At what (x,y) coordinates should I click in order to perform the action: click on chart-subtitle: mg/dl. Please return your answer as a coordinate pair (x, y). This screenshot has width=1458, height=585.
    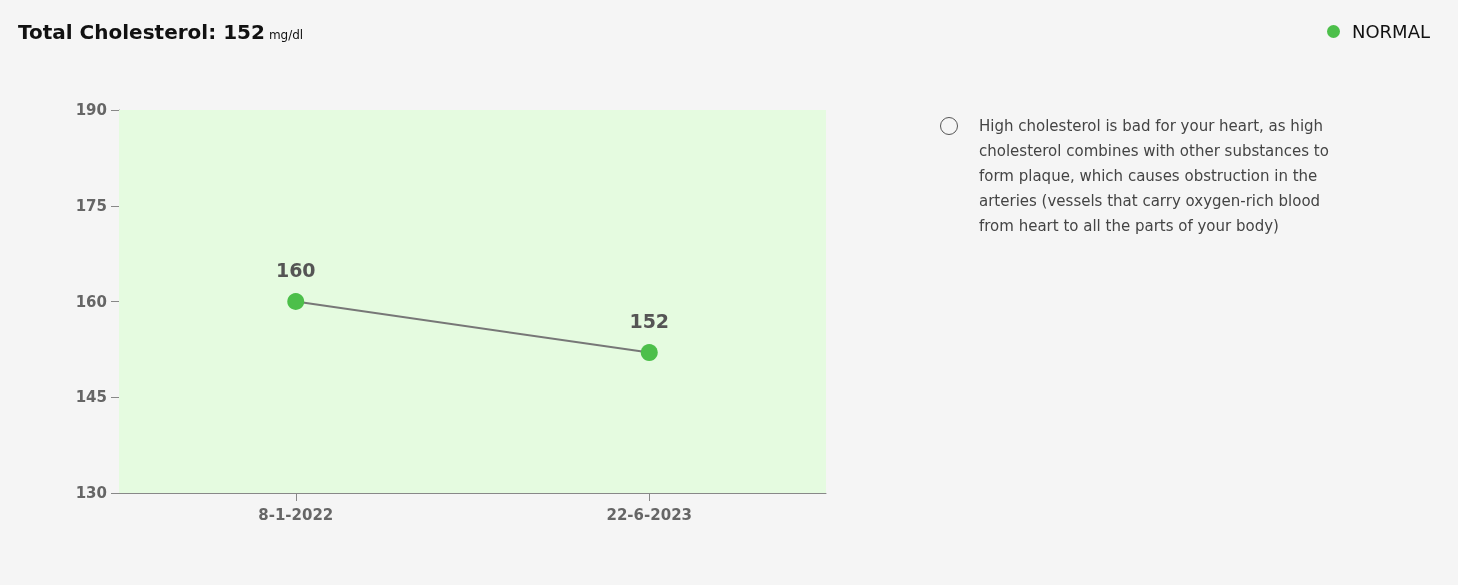
    Looking at the image, I should click on (286, 35).